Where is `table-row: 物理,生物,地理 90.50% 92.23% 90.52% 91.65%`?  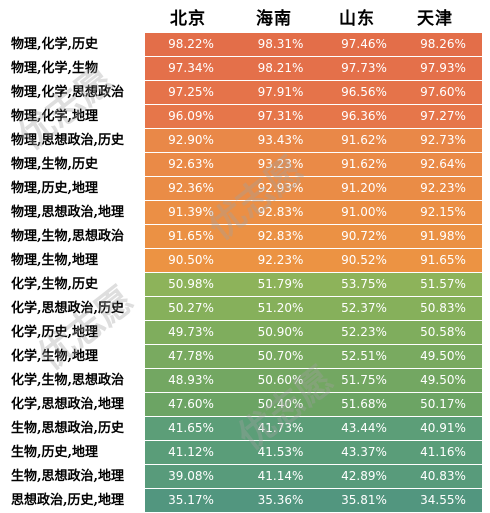 table-row: 物理,生物,地理 90.50% 92.23% 90.52% 91.65% is located at coordinates (245, 261).